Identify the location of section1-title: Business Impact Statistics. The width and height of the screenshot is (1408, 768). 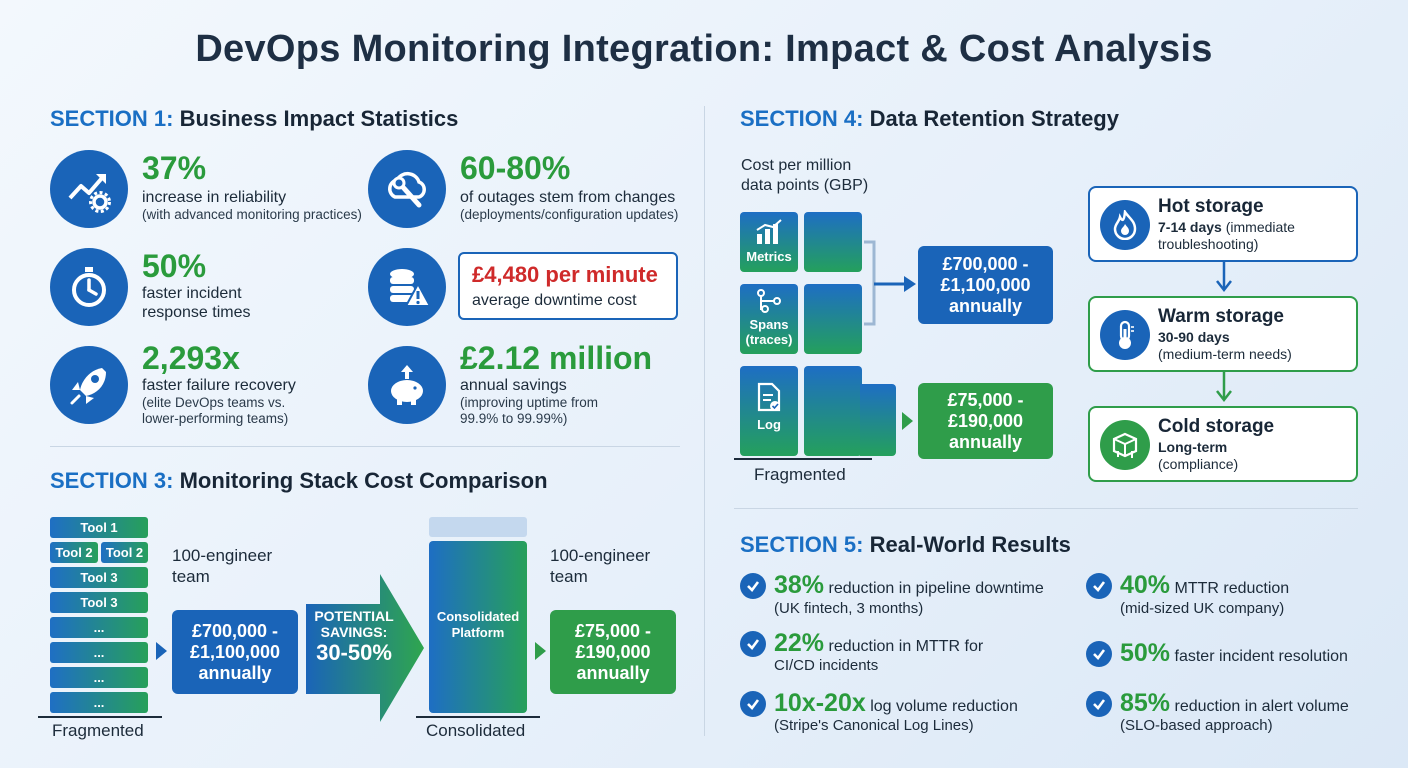
(319, 118).